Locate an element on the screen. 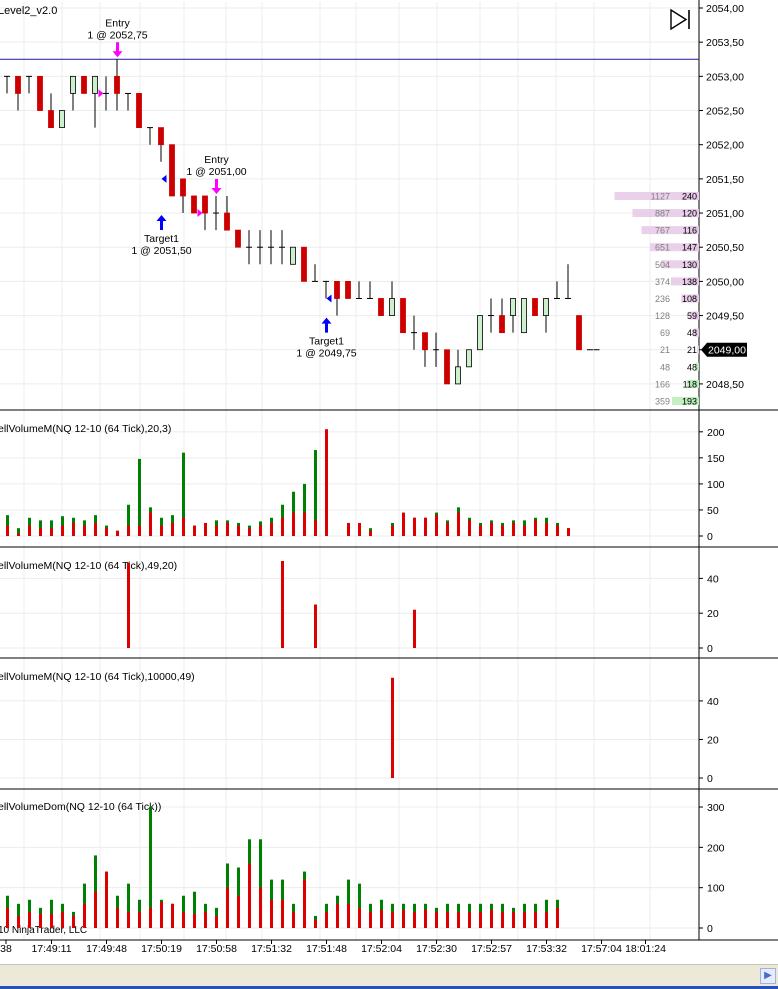  dom-total-label: 128 is located at coordinates (662, 316).